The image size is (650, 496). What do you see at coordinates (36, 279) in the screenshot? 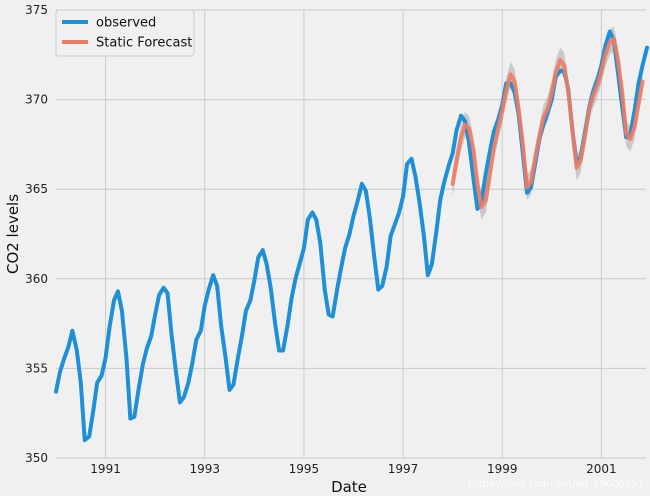
I see `y-tick-label-360: 360` at bounding box center [36, 279].